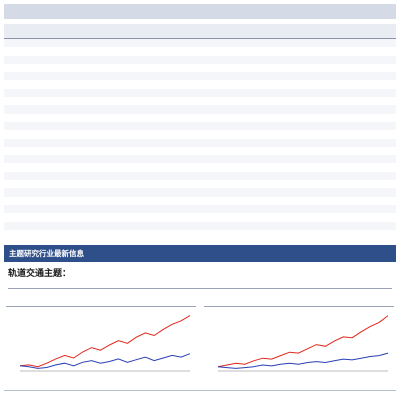 This screenshot has width=400, height=405. Describe the element at coordinates (200, 31) in the screenshot. I see `table-header-row` at that location.